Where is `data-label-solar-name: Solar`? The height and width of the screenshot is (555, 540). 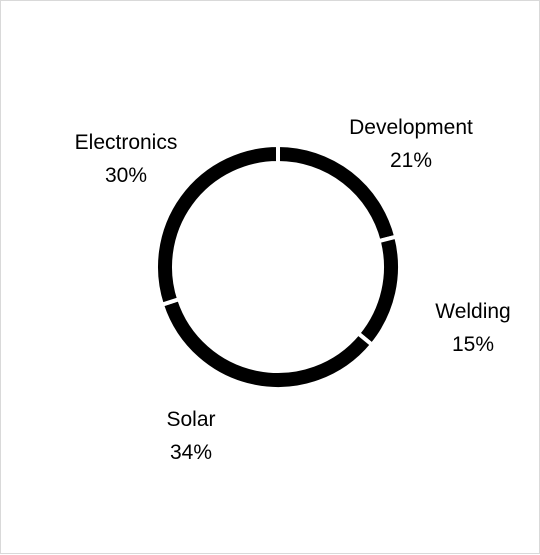
data-label-solar-name: Solar is located at coordinates (190, 419).